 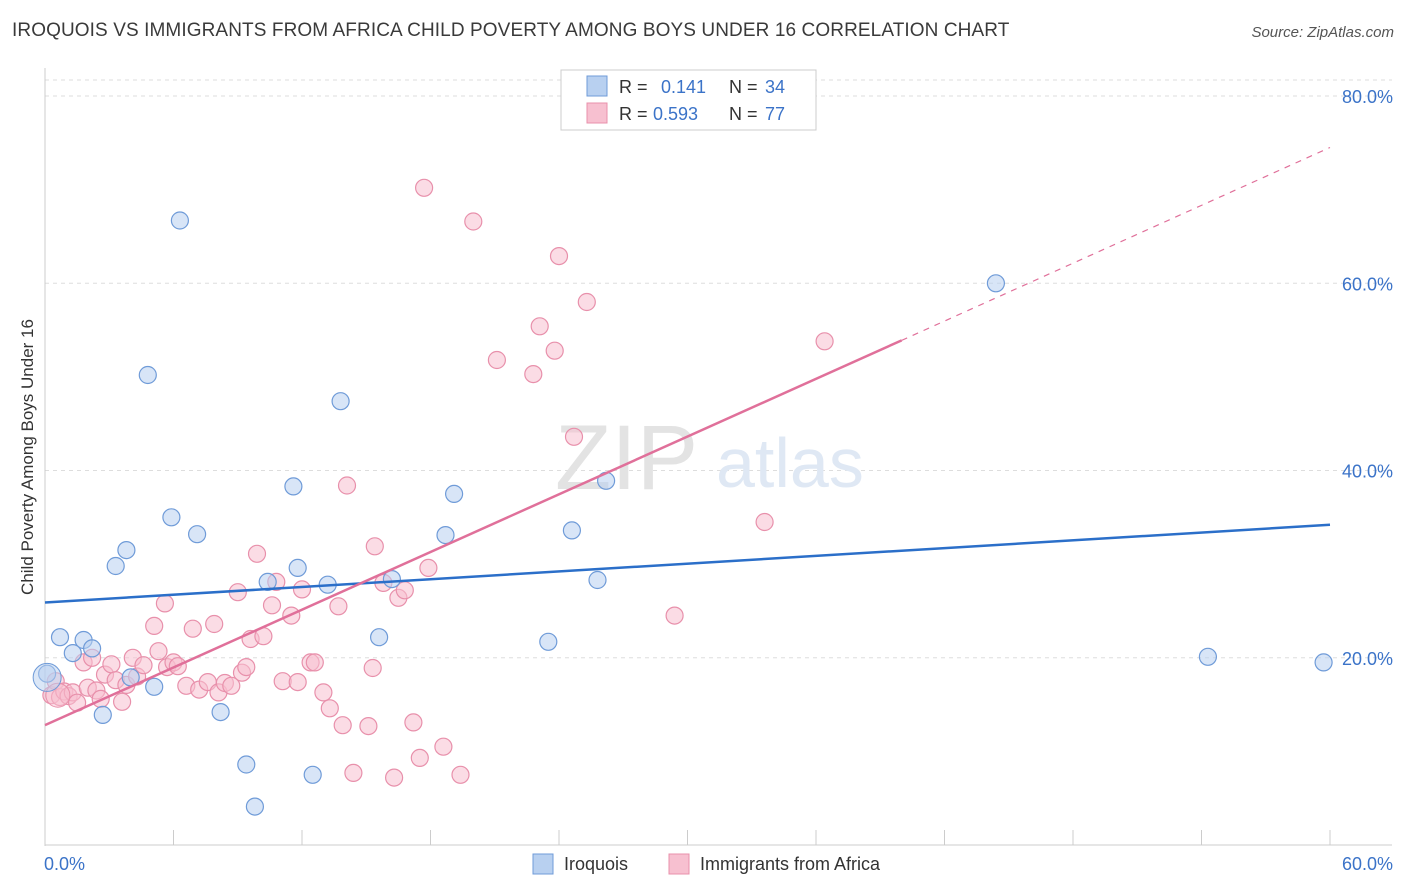 What do you see at coordinates (790, 463) in the screenshot?
I see `watermark-atlas: atlas` at bounding box center [790, 463].